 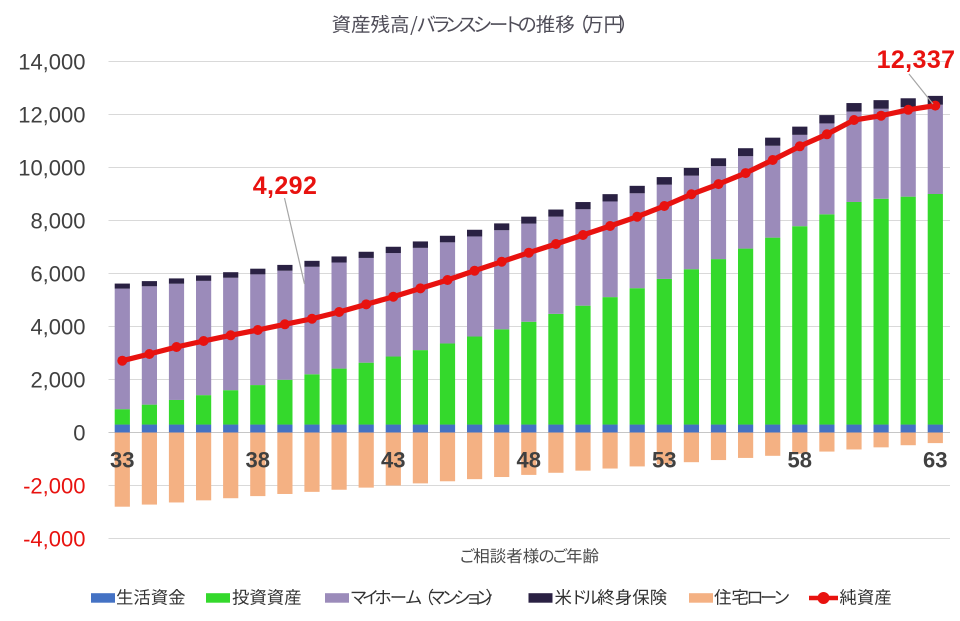 I want to click on svg-text: 12,000, so click(x=51, y=114).